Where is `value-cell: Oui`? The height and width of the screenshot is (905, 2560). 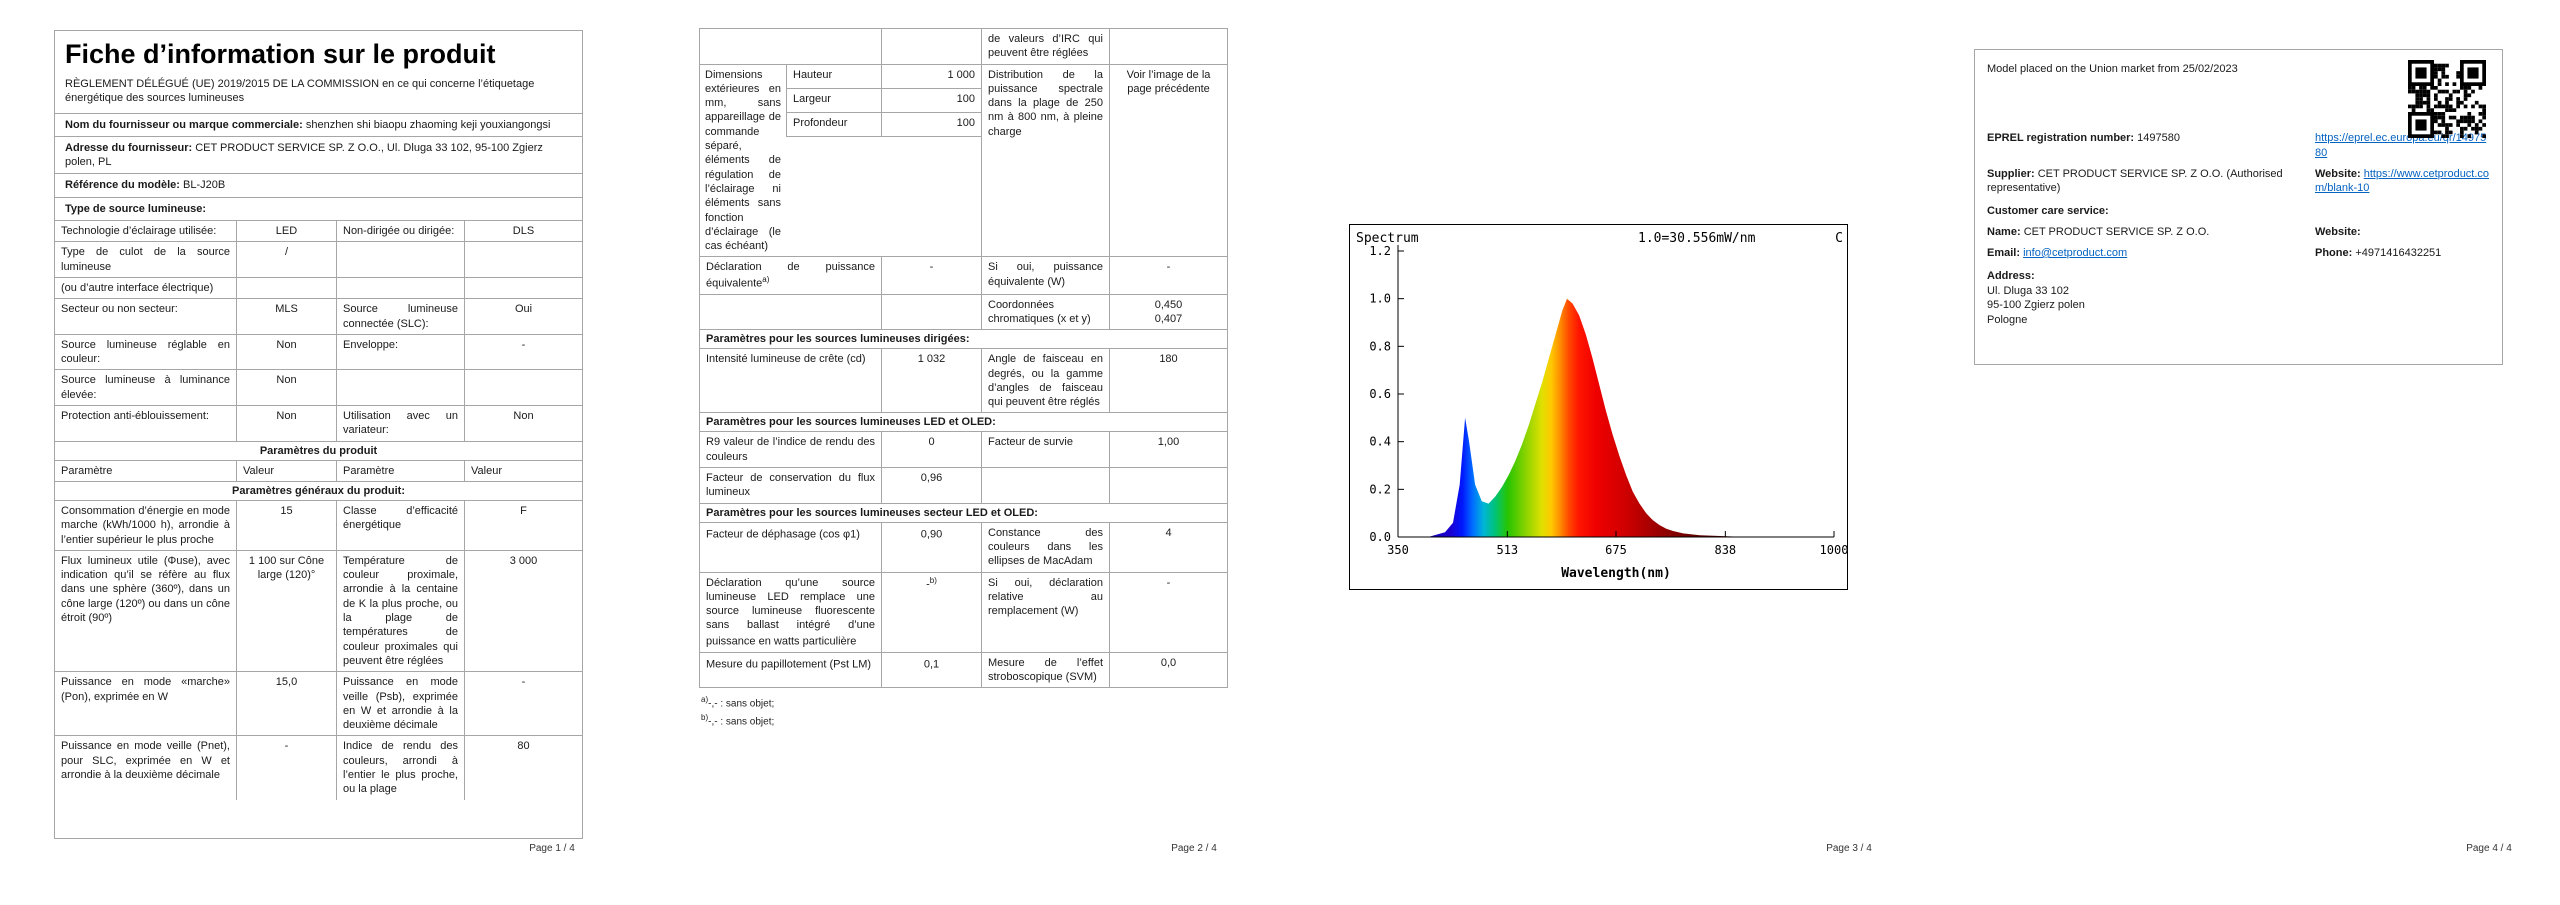
value-cell: Oui is located at coordinates (523, 316).